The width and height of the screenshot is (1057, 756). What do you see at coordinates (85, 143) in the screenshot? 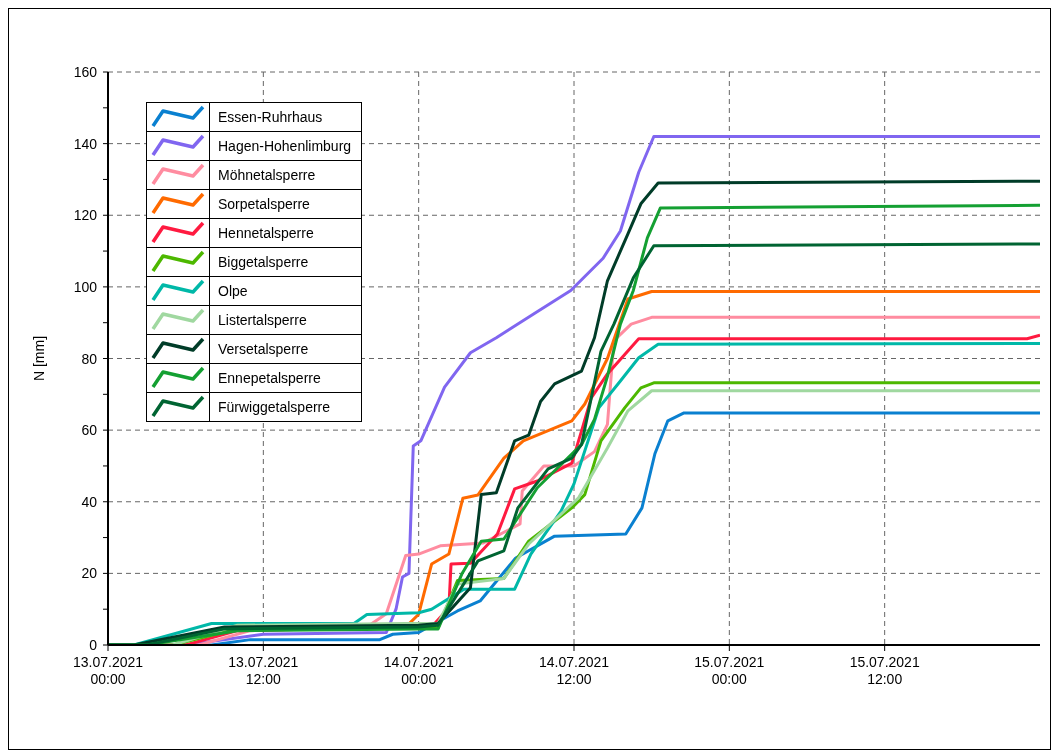
I see `y-tick-label: 140` at bounding box center [85, 143].